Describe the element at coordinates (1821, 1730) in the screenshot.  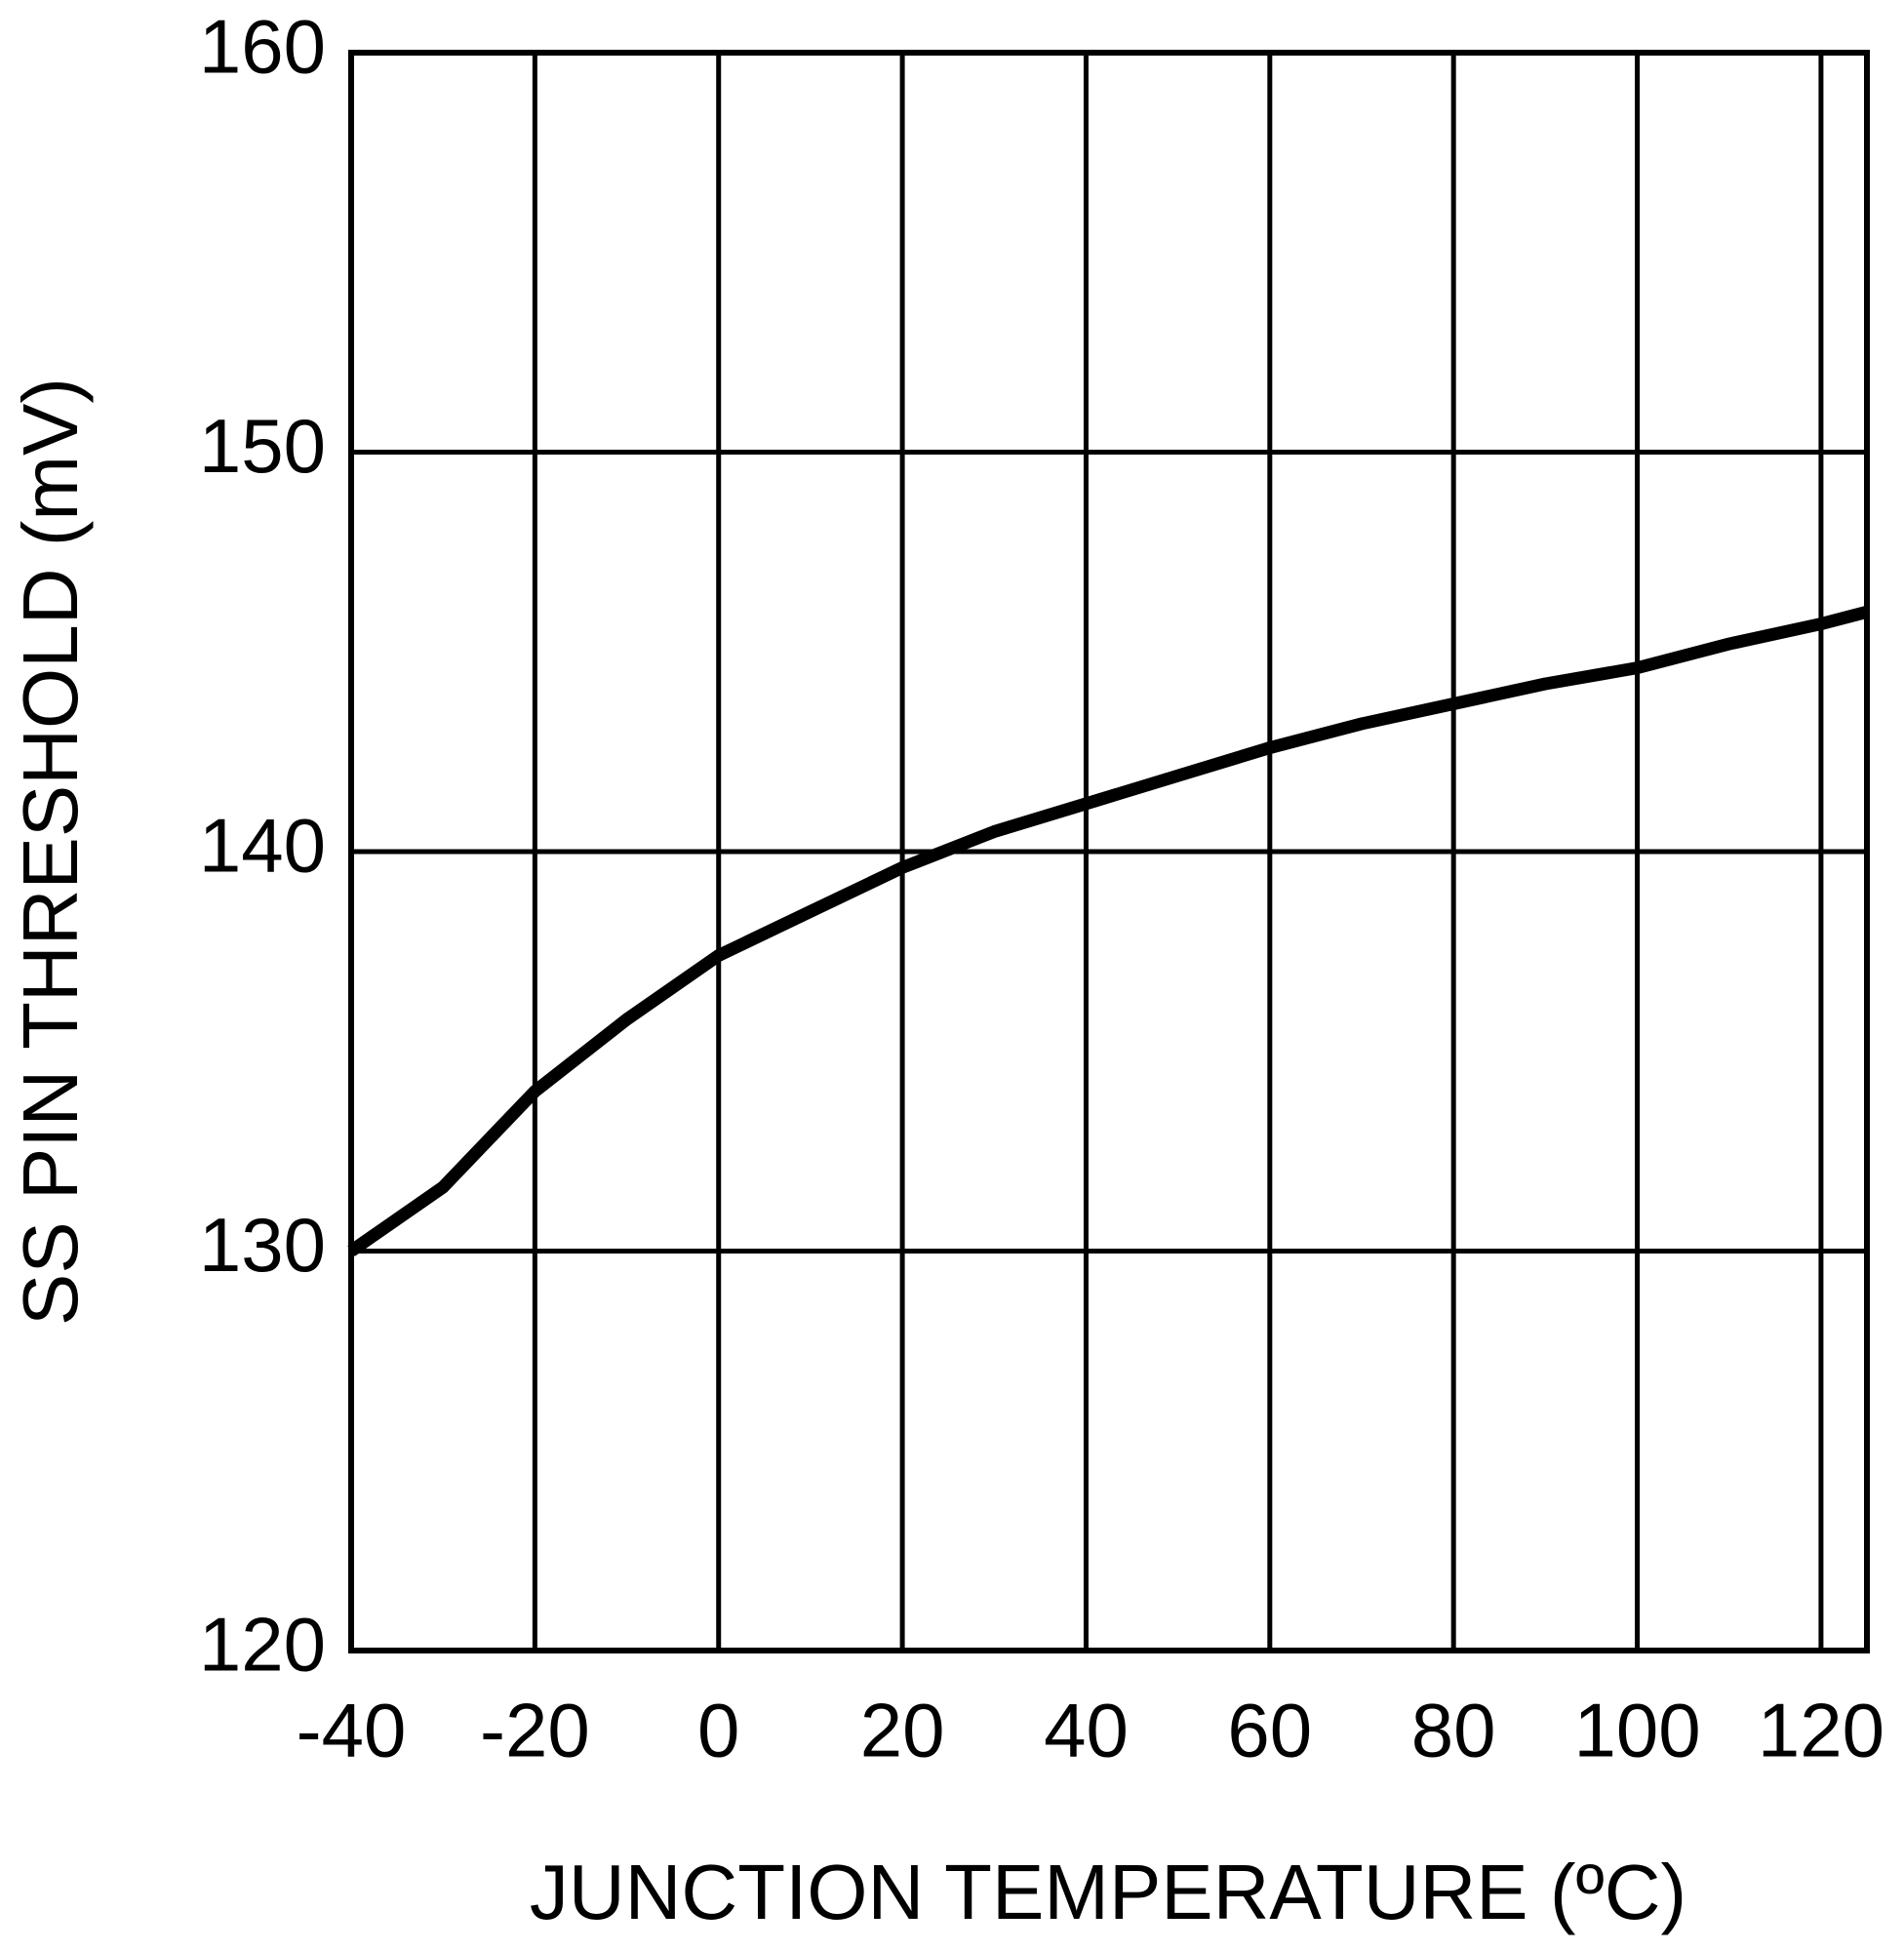
I see `x-tick-label: 120` at that location.